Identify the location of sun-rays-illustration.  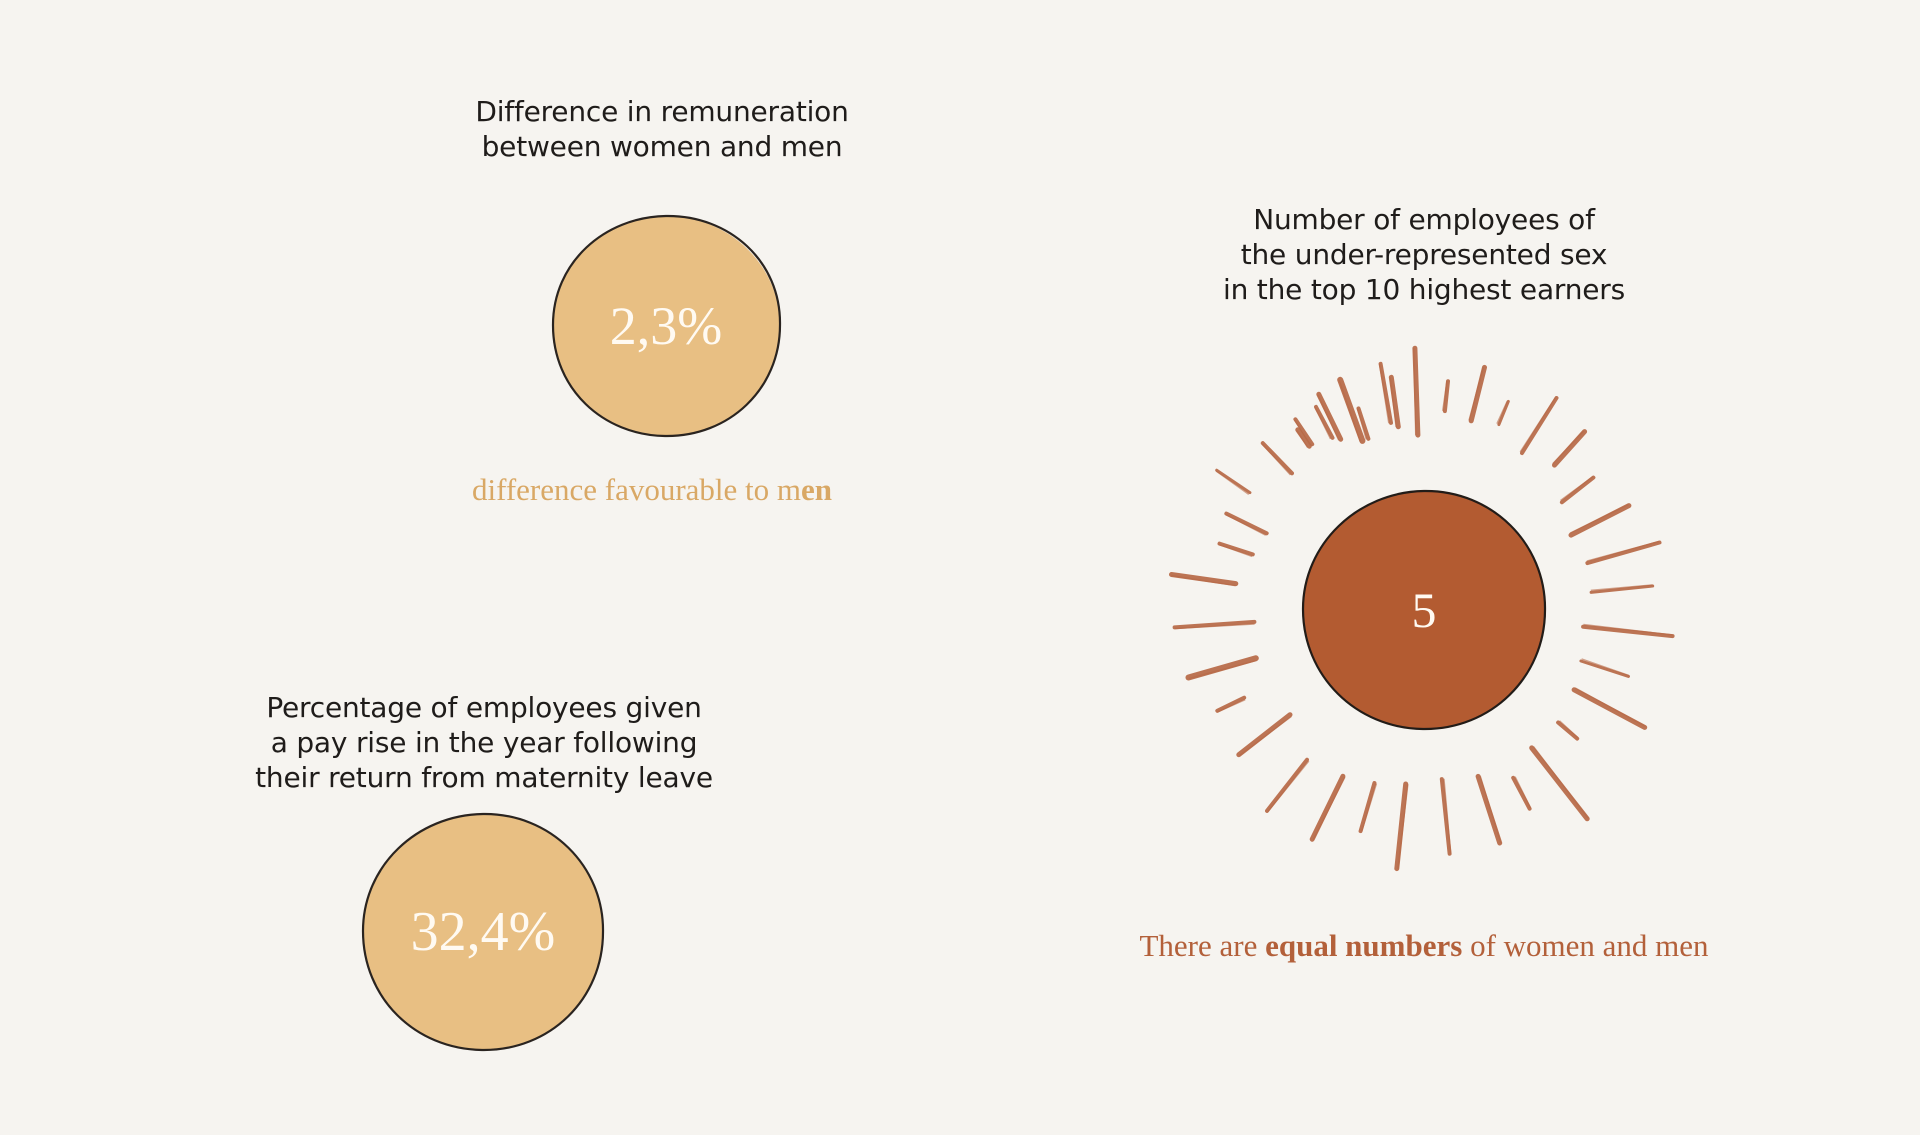
(1422, 608).